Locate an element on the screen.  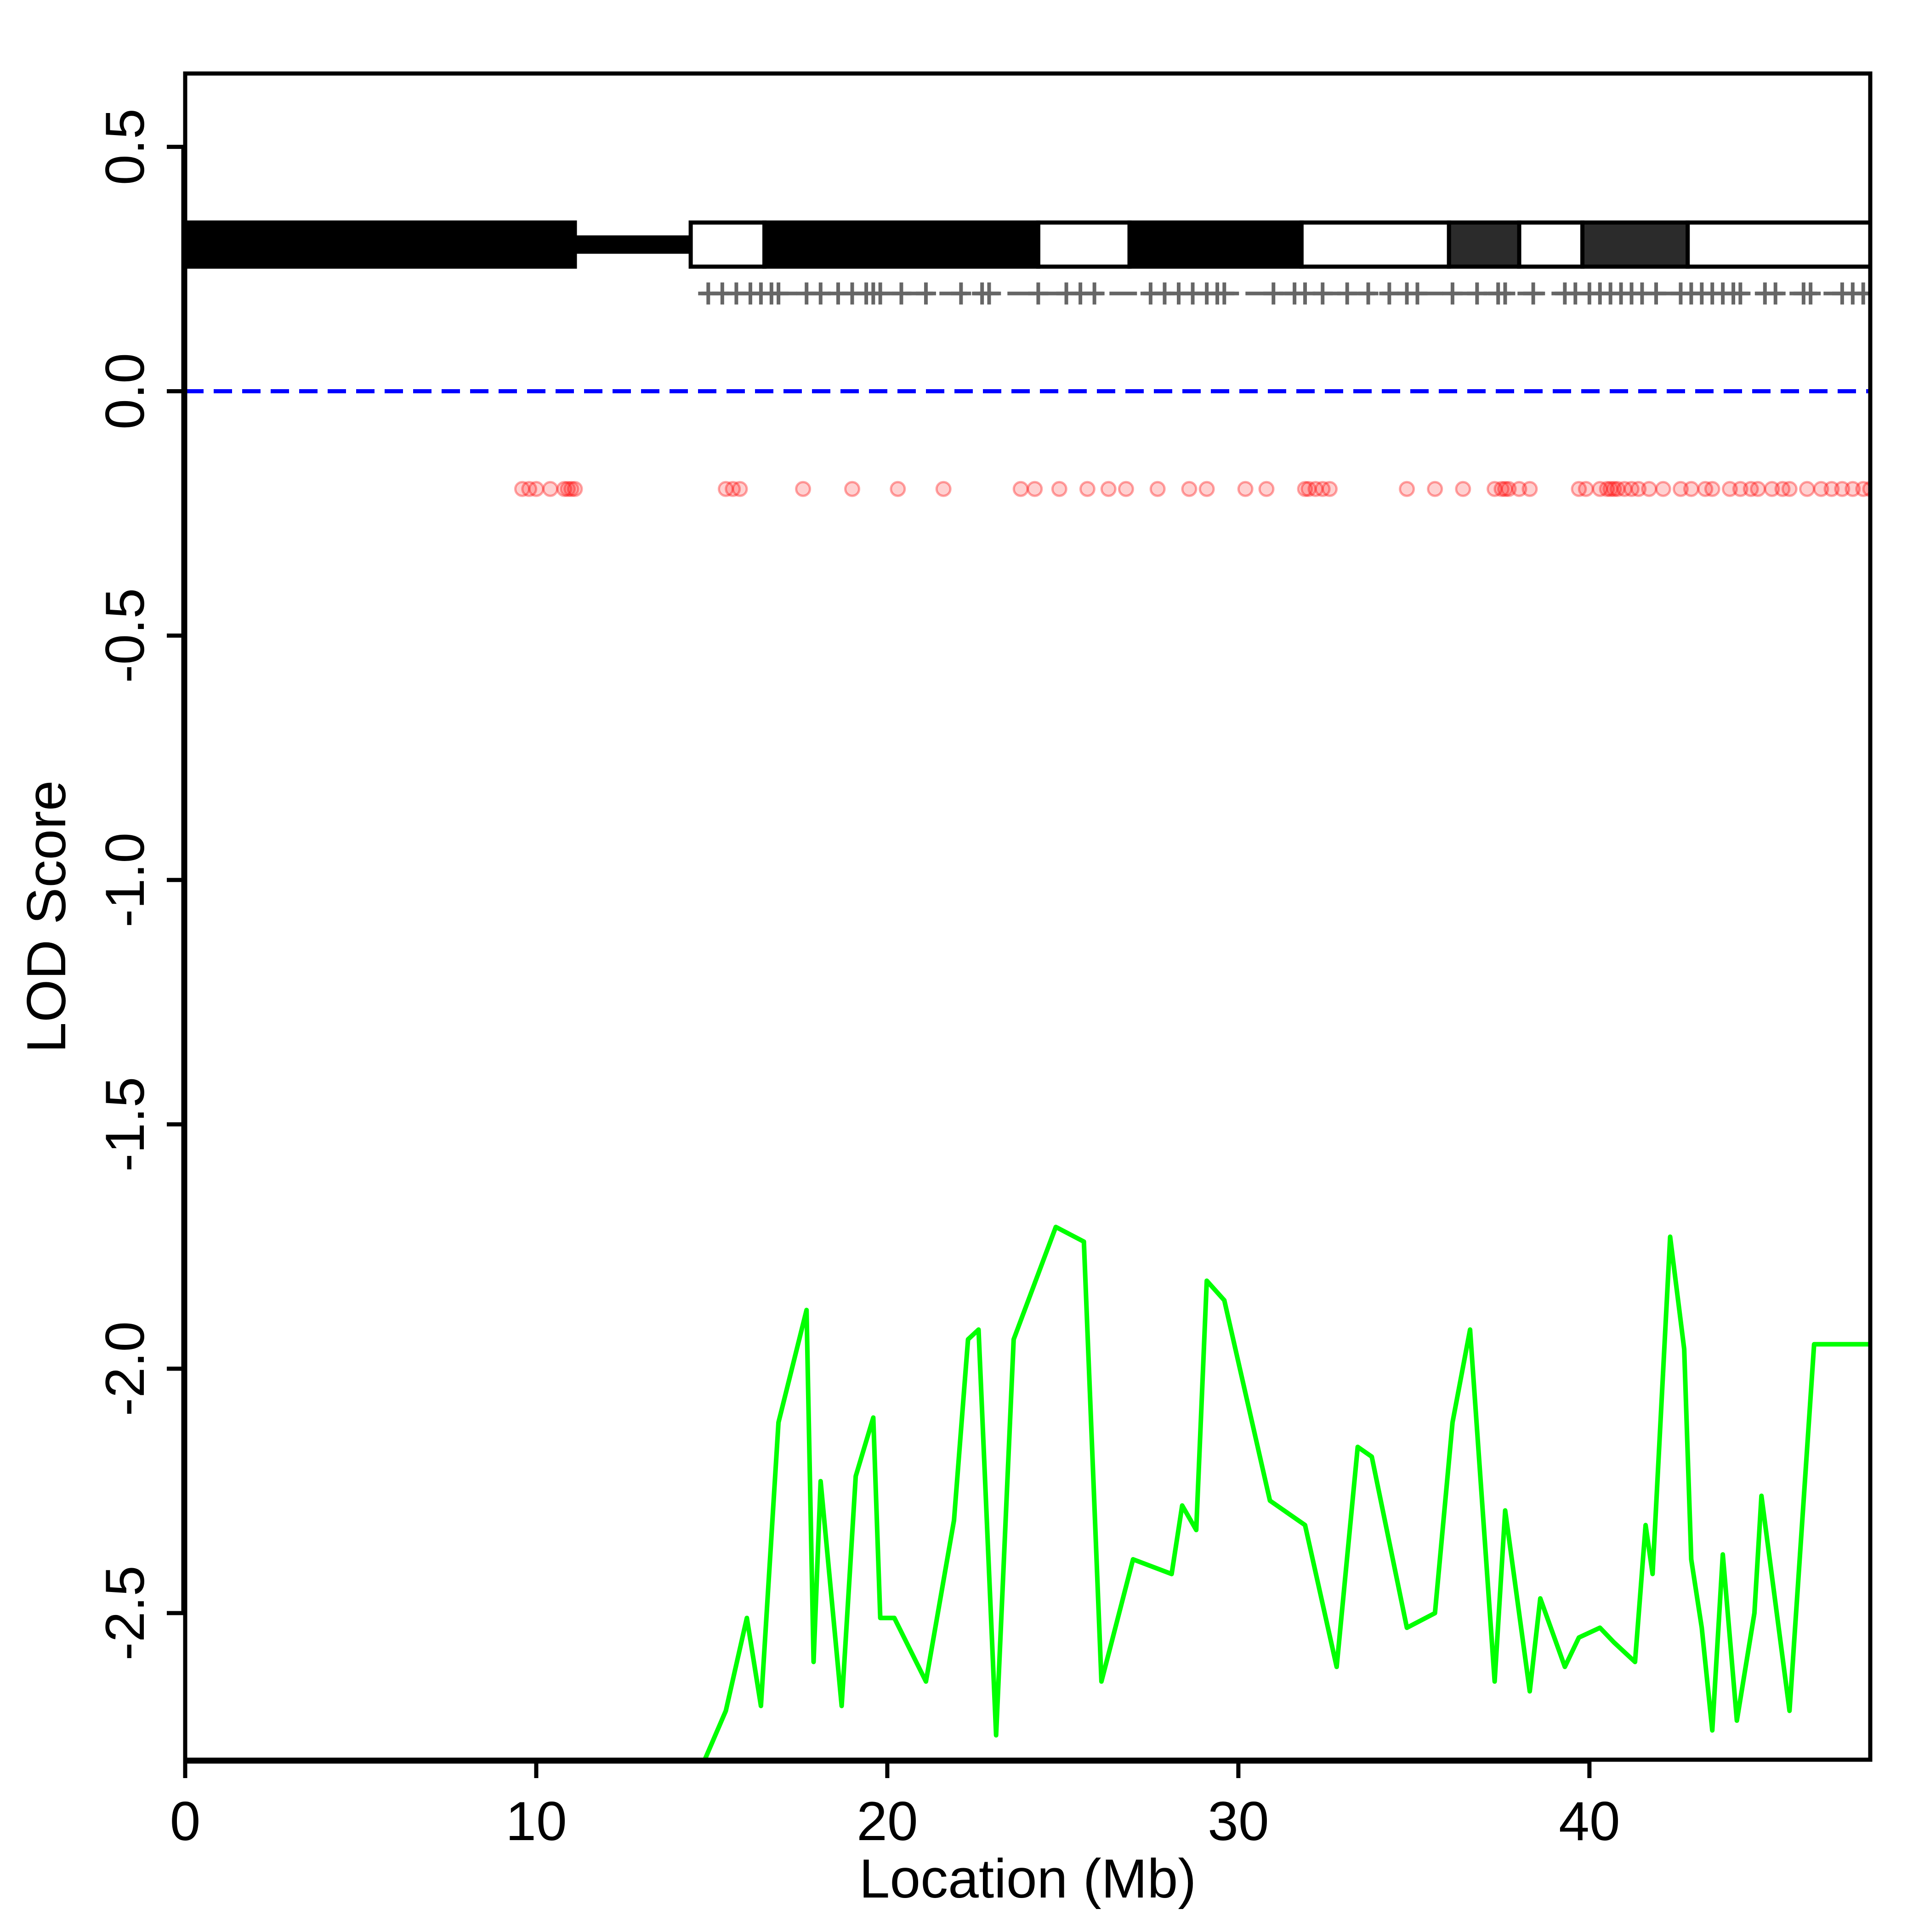
y-tick-label: -1.0 is located at coordinates (125, 880).